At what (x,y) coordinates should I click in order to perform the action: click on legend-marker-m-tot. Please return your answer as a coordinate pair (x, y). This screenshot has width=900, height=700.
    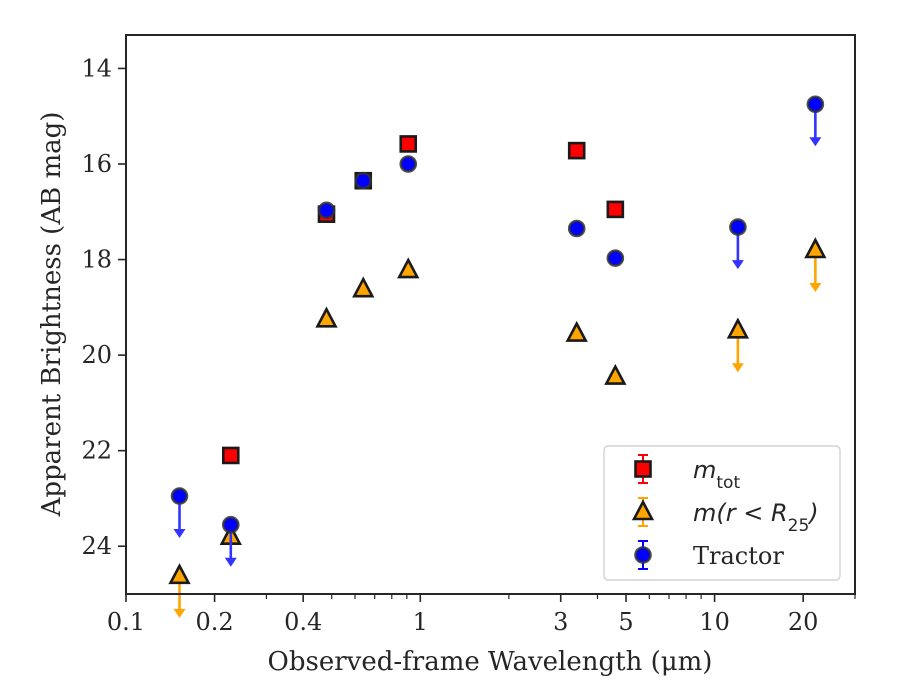
    Looking at the image, I should click on (643, 469).